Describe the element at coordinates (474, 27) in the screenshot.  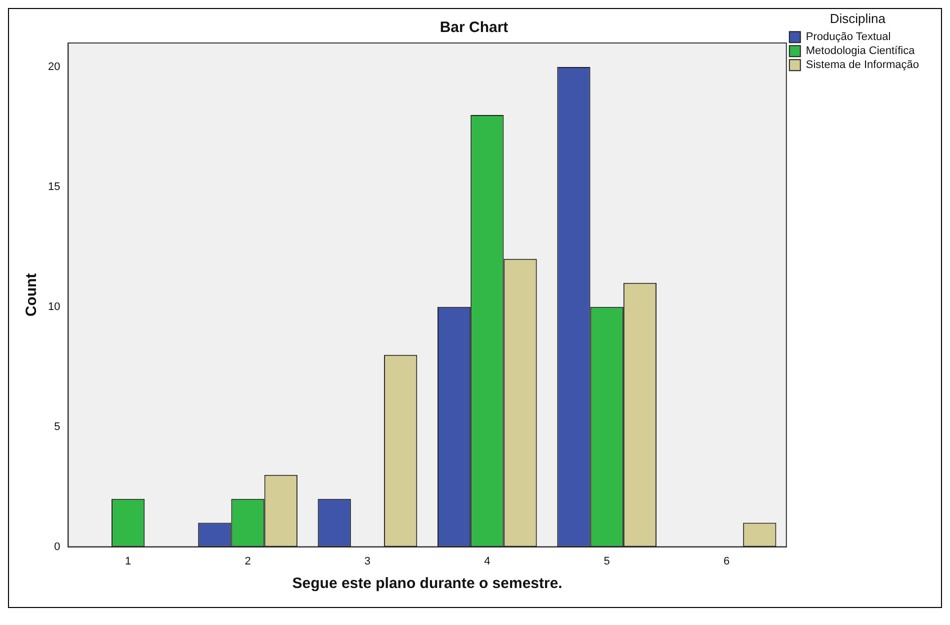
I see `chart-title: Bar Chart` at that location.